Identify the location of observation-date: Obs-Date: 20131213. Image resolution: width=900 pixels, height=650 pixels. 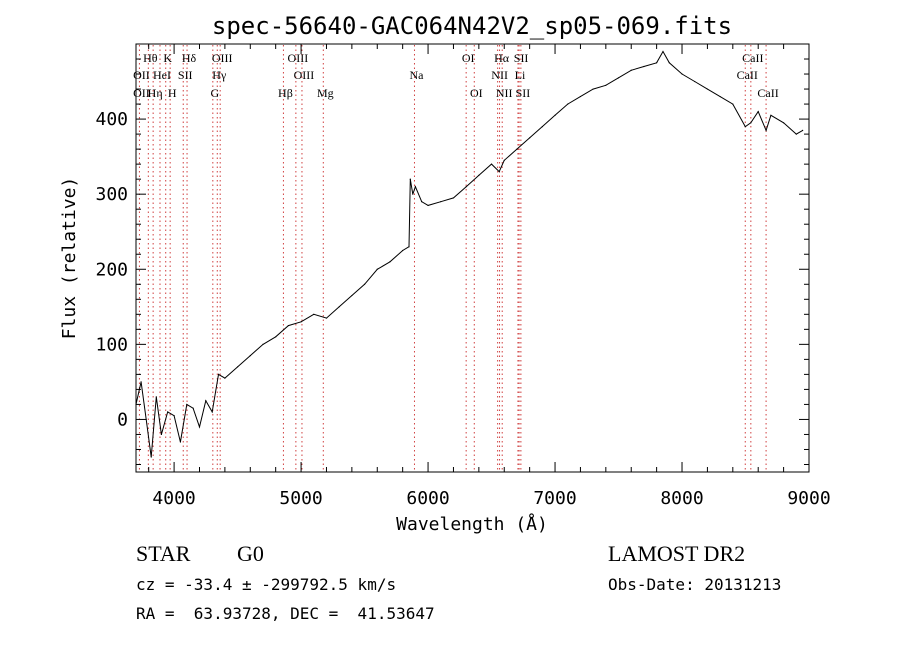
(695, 584).